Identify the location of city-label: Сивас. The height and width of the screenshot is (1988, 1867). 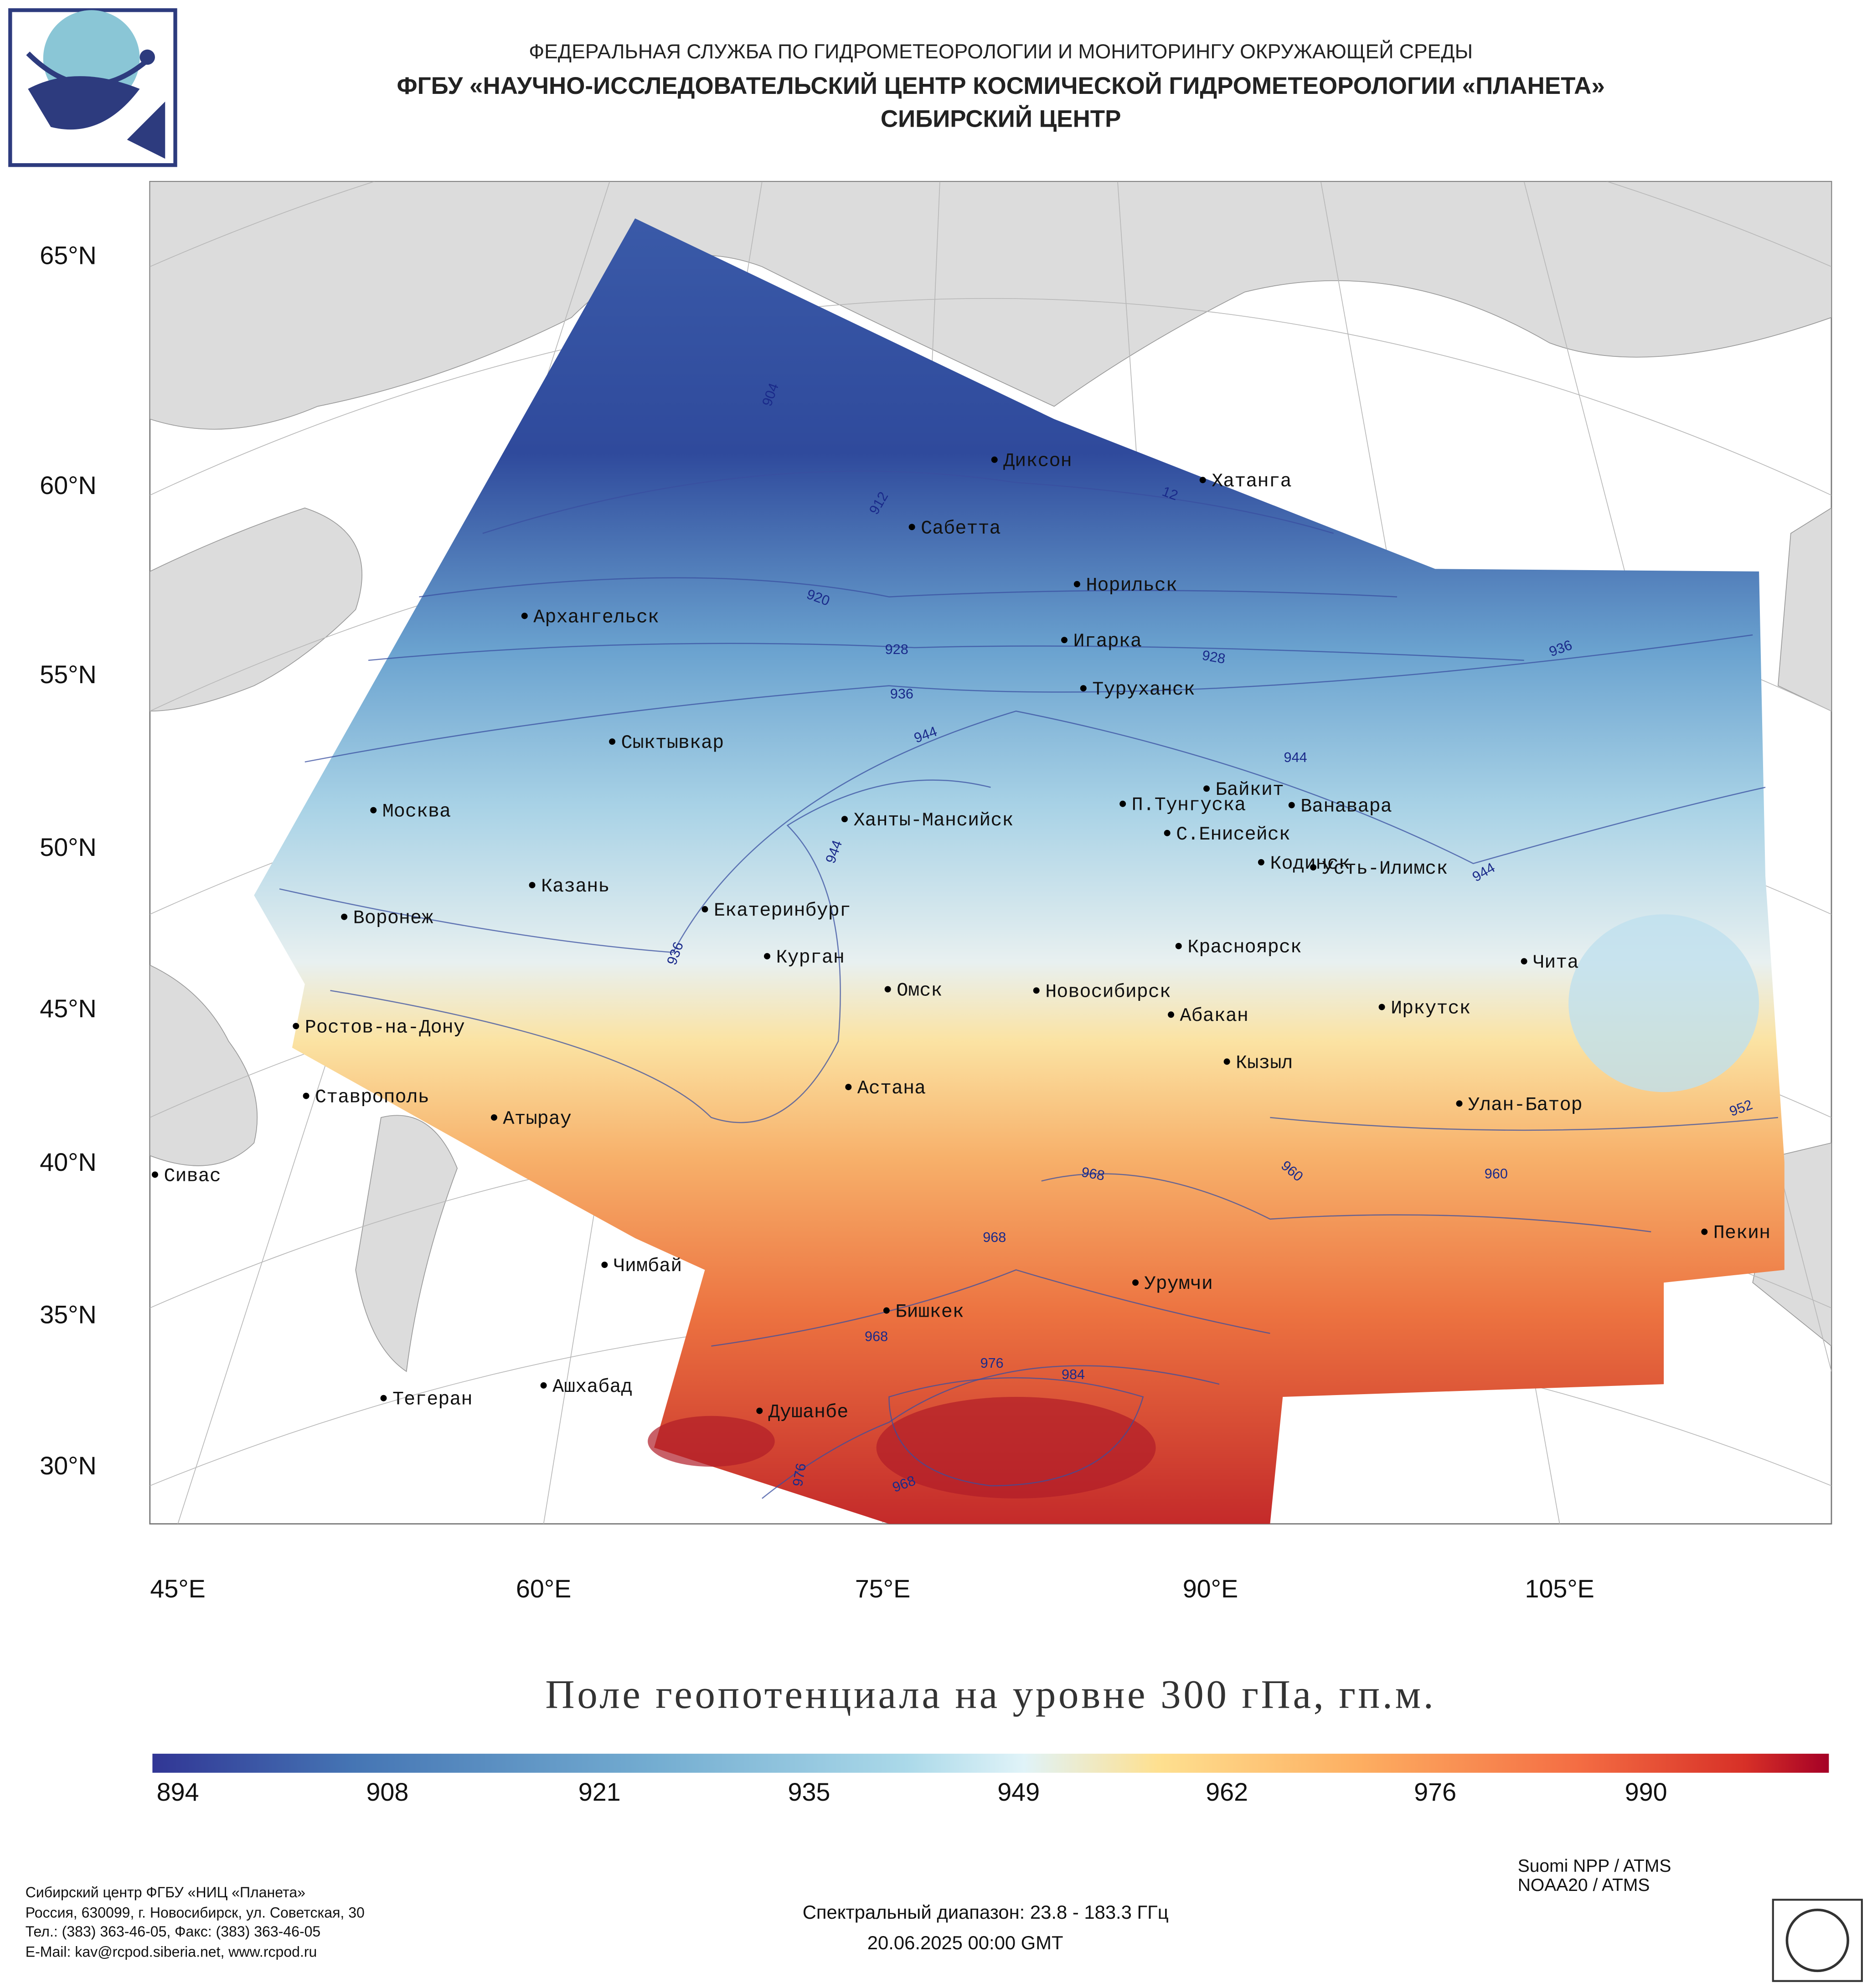
(192, 1176).